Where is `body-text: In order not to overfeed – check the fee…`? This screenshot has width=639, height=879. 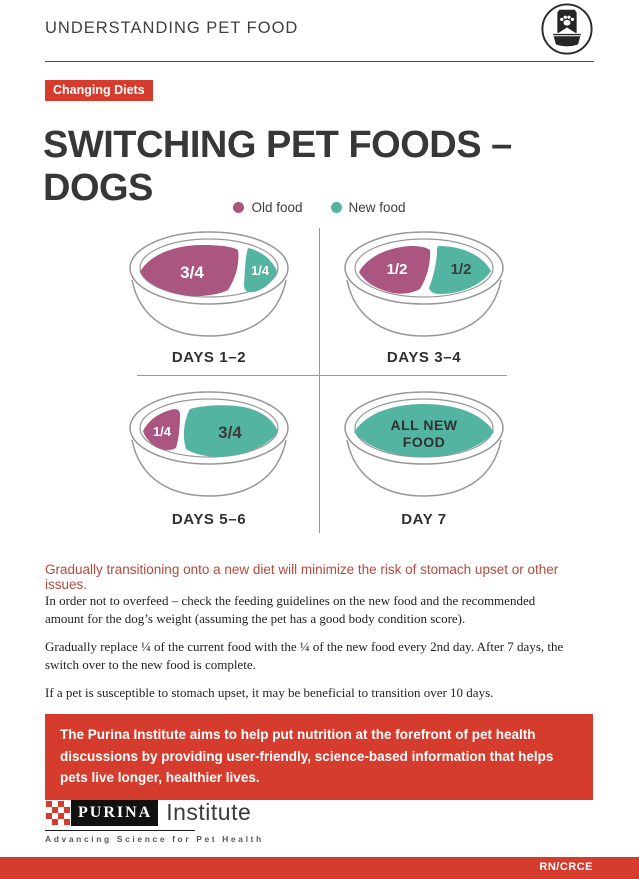
body-text: In order not to overfeed – check the fee… is located at coordinates (307, 651).